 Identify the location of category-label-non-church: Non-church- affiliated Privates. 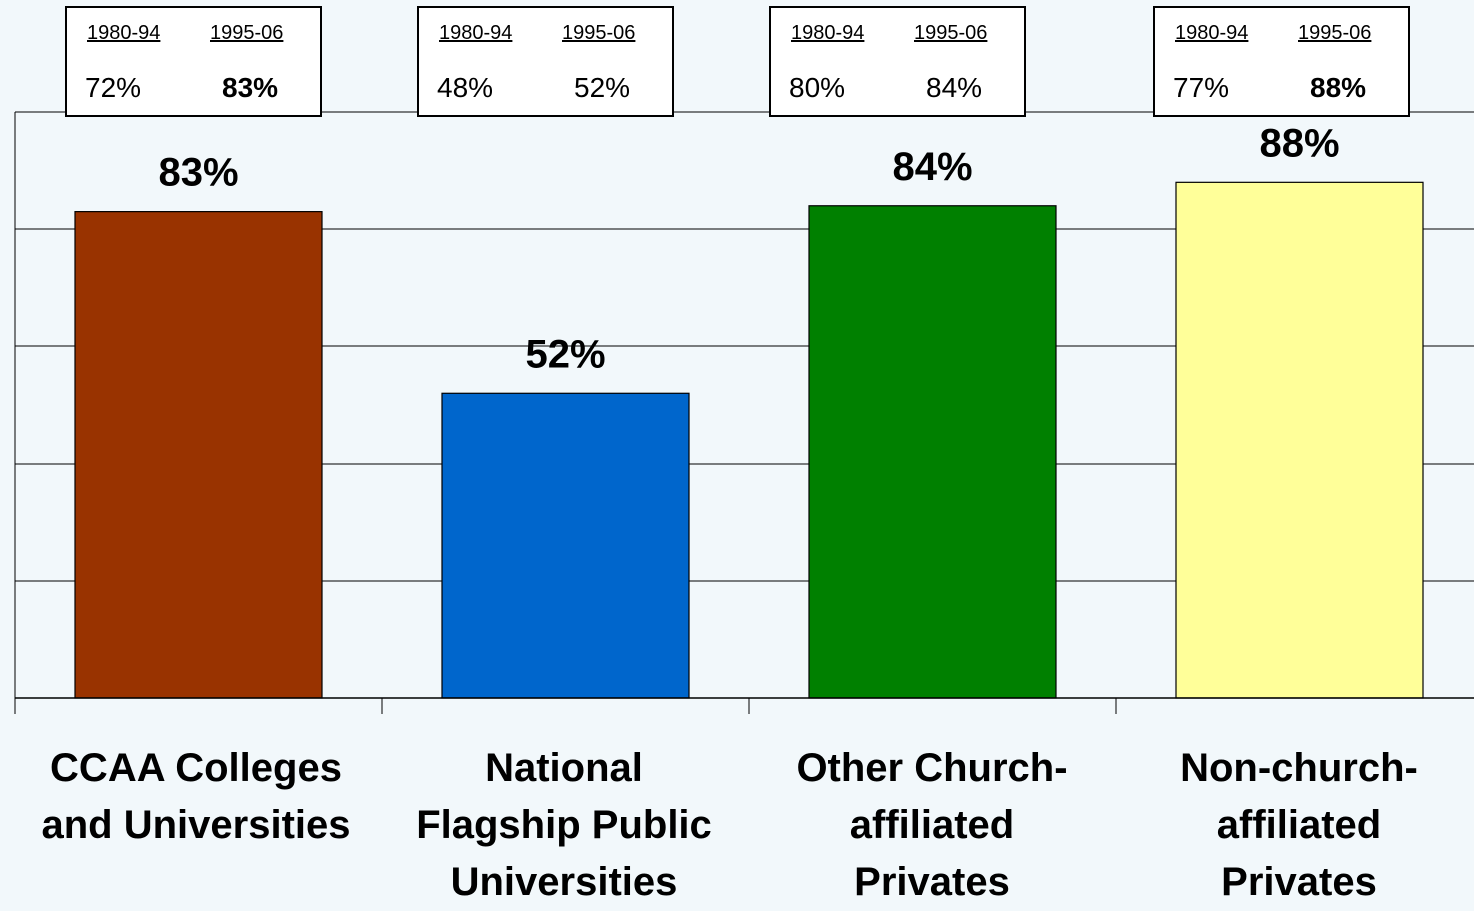
(1299, 825).